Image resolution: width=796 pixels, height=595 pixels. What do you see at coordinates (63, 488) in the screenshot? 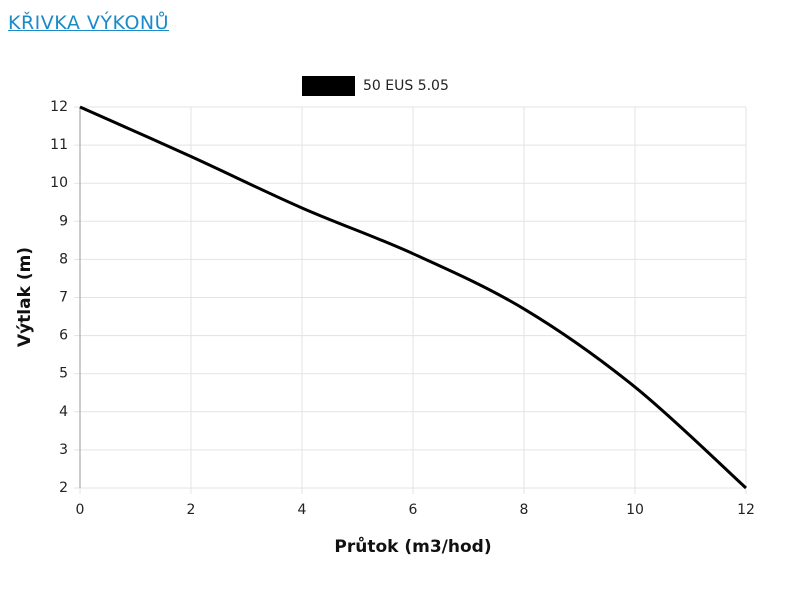
I see `y-tick-label: 2` at bounding box center [63, 488].